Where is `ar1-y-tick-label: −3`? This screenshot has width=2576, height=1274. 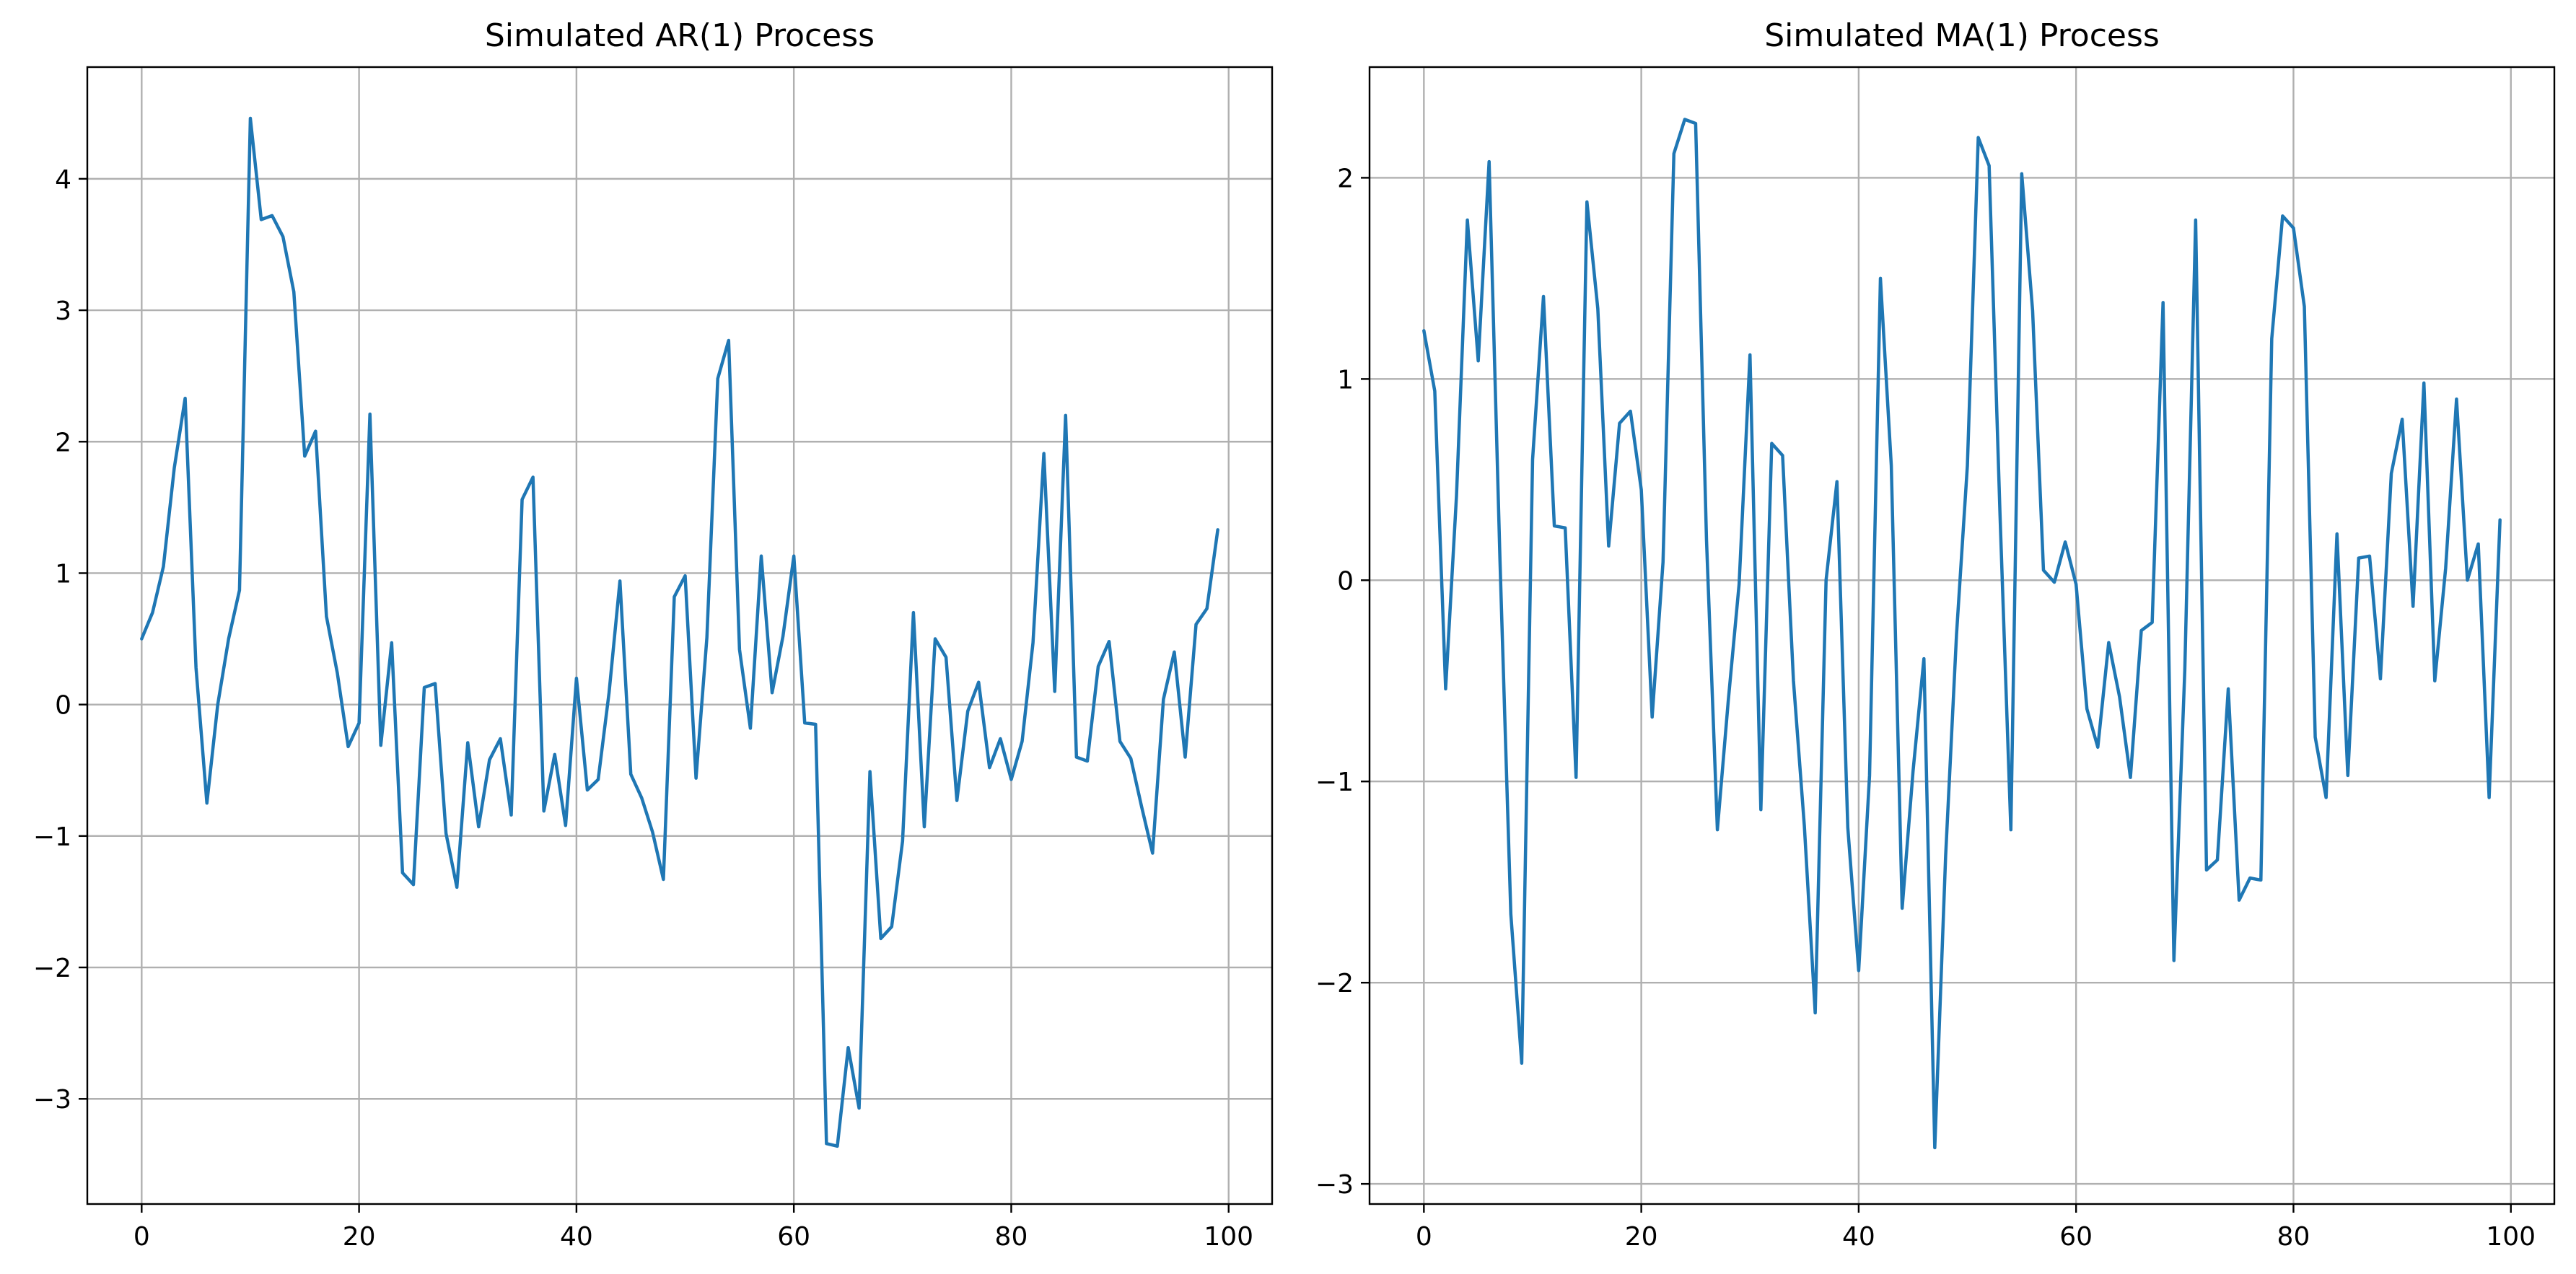
ar1-y-tick-label: −3 is located at coordinates (52, 1100).